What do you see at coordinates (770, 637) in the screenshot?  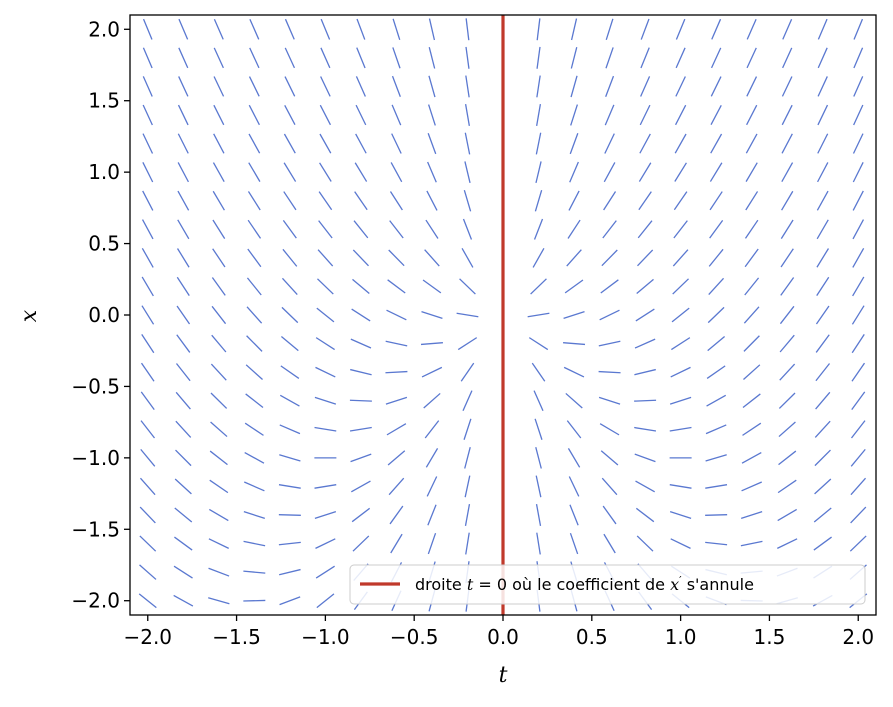 I see `x-tick-label: 1.5` at bounding box center [770, 637].